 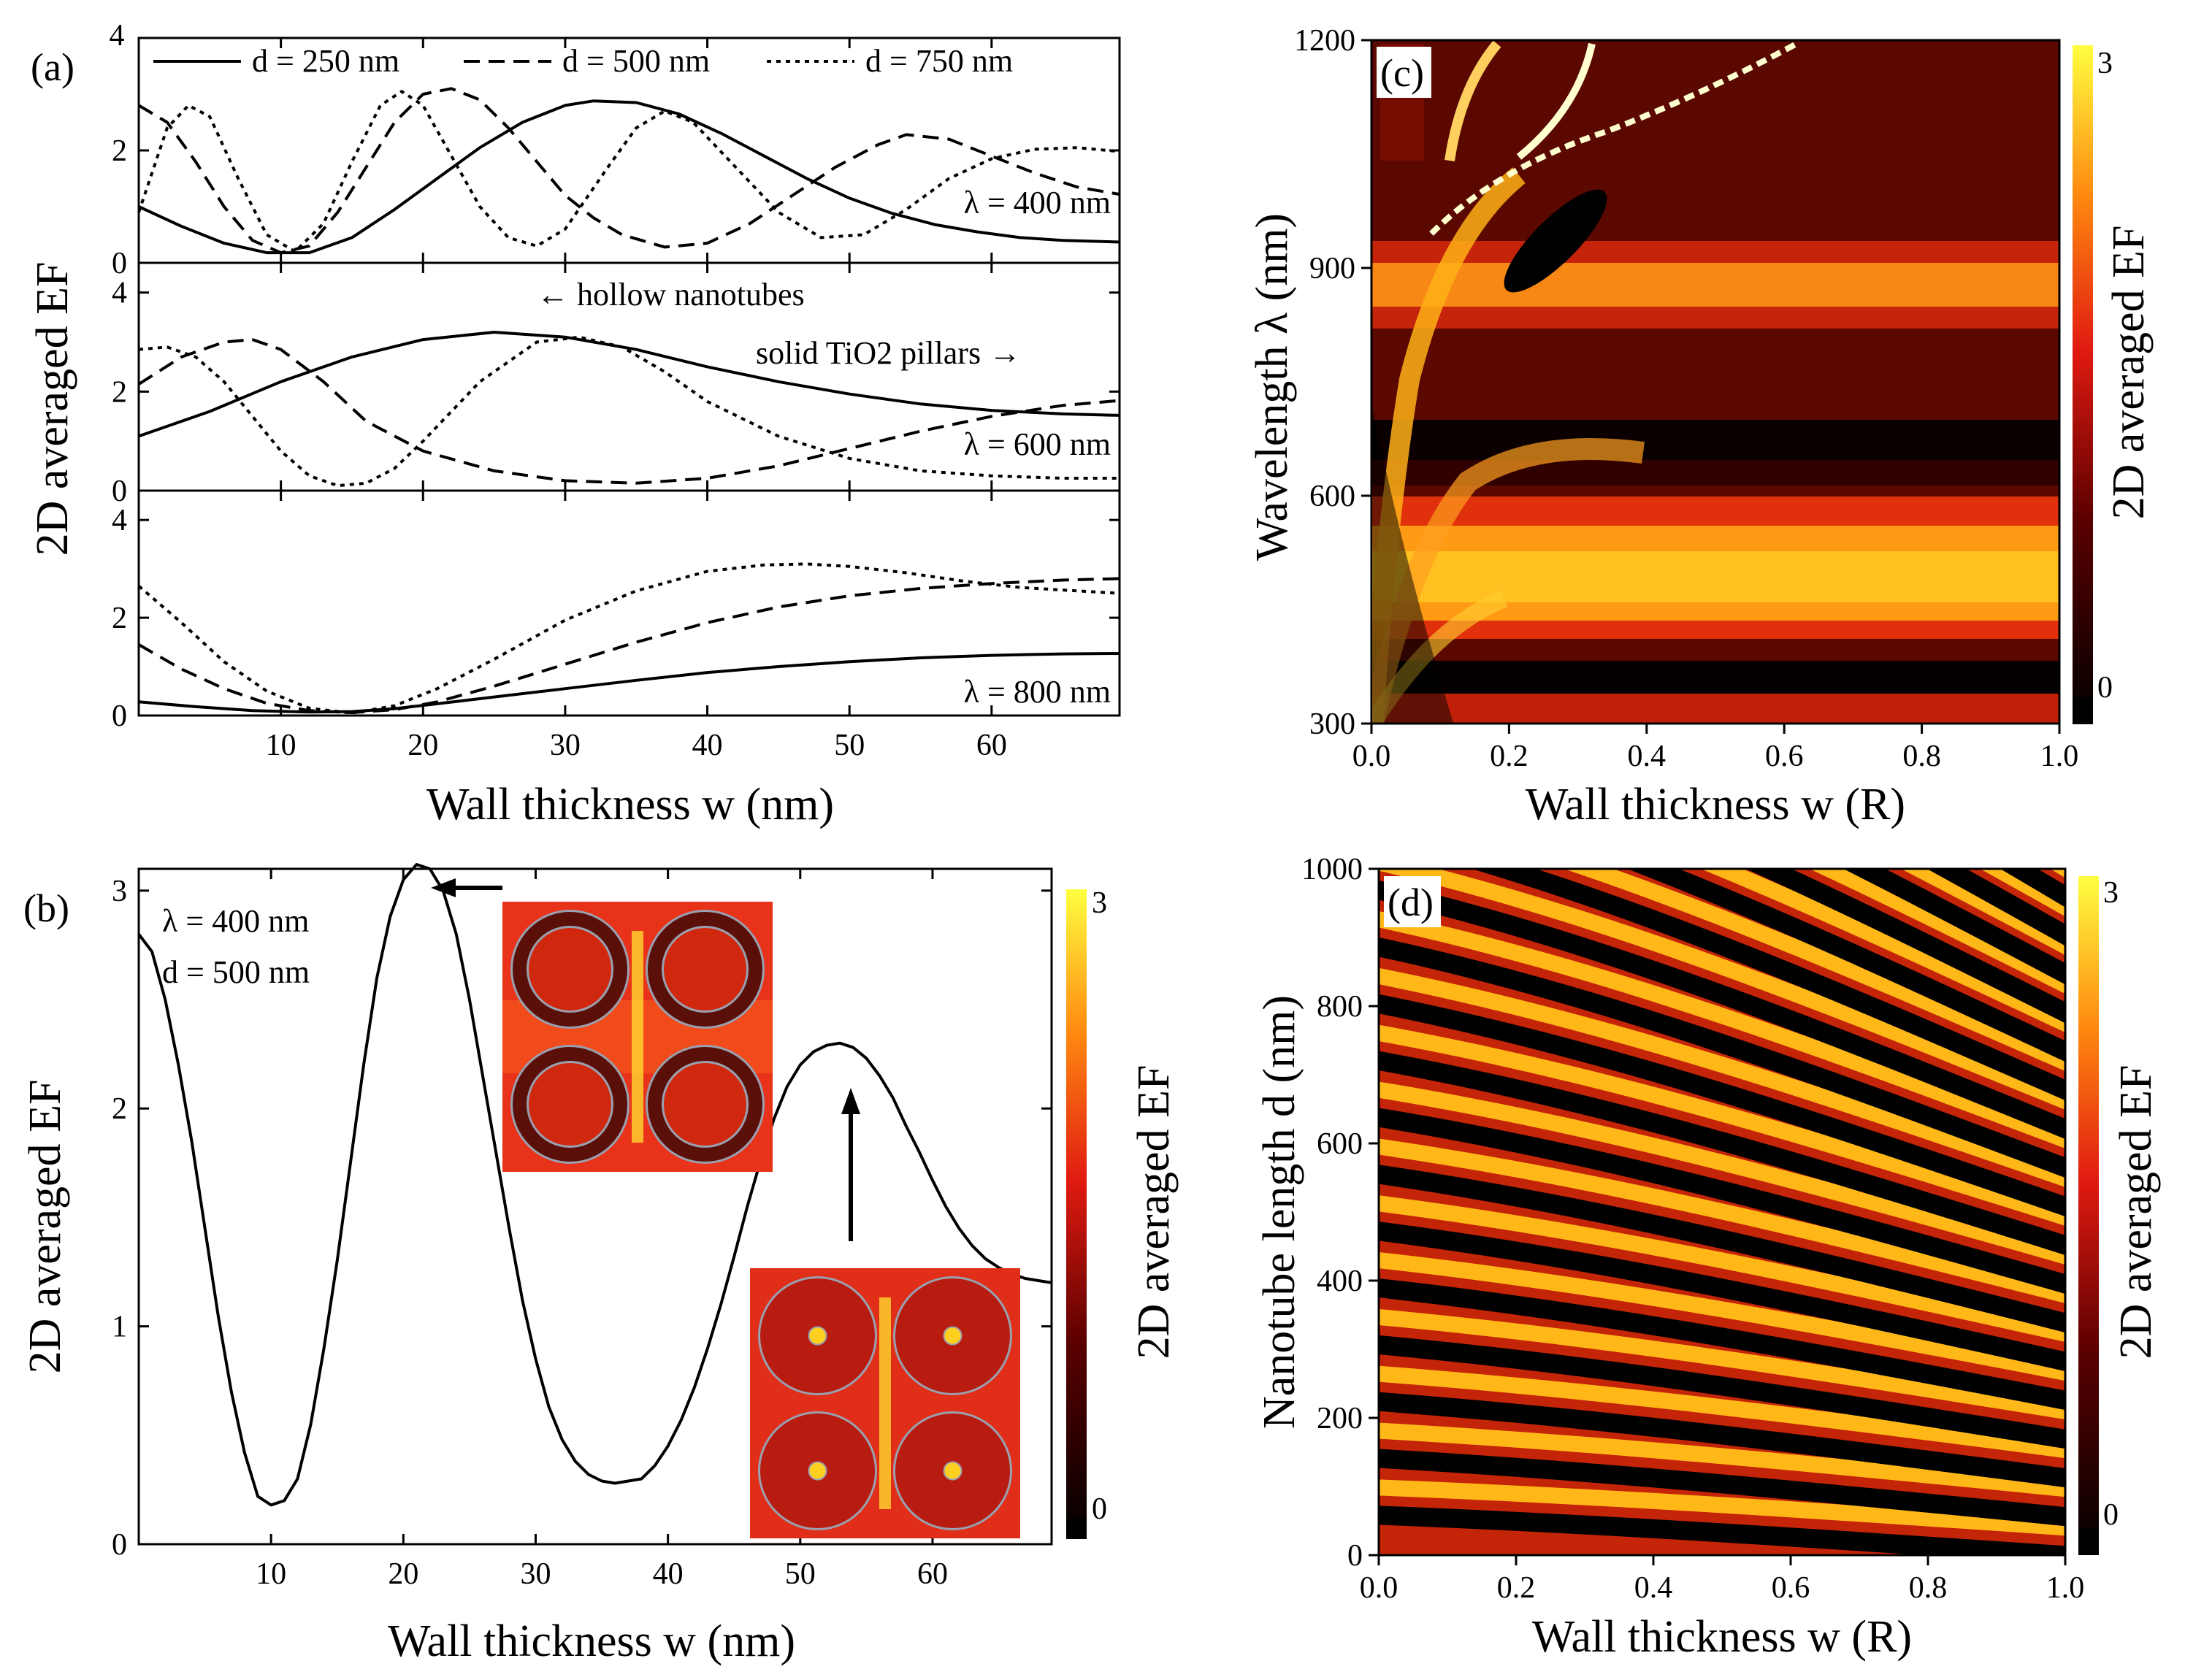 I want to click on panel-a-subplot-600: 0 2 4 λ = 600 nm, so click(x=616, y=384).